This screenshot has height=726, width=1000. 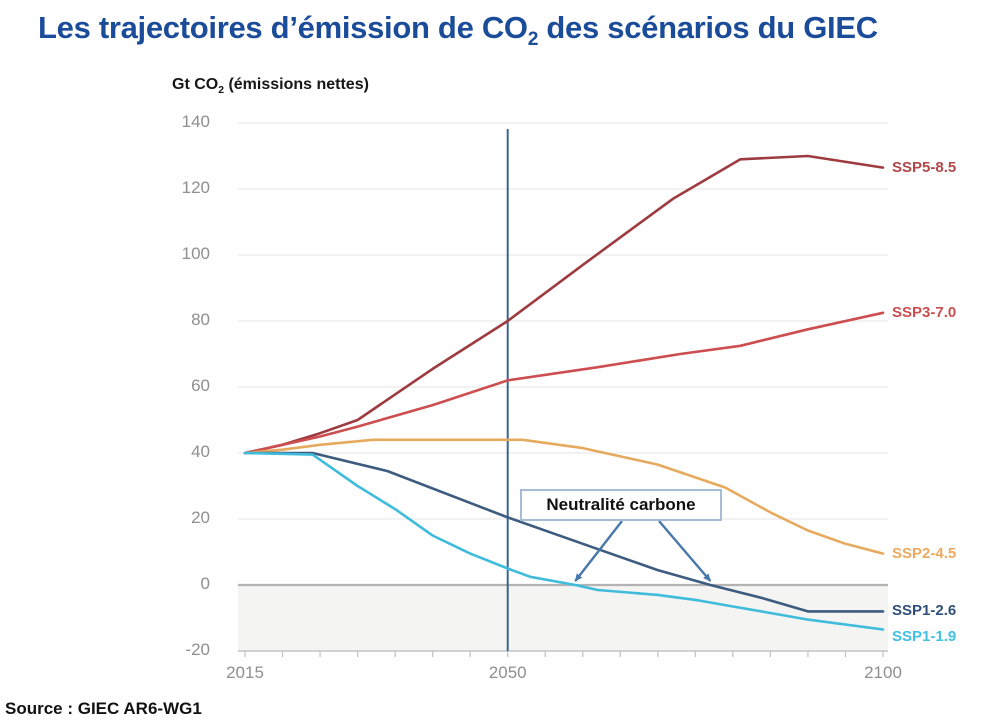 I want to click on series-line-SSP2-4.5, so click(x=564, y=496).